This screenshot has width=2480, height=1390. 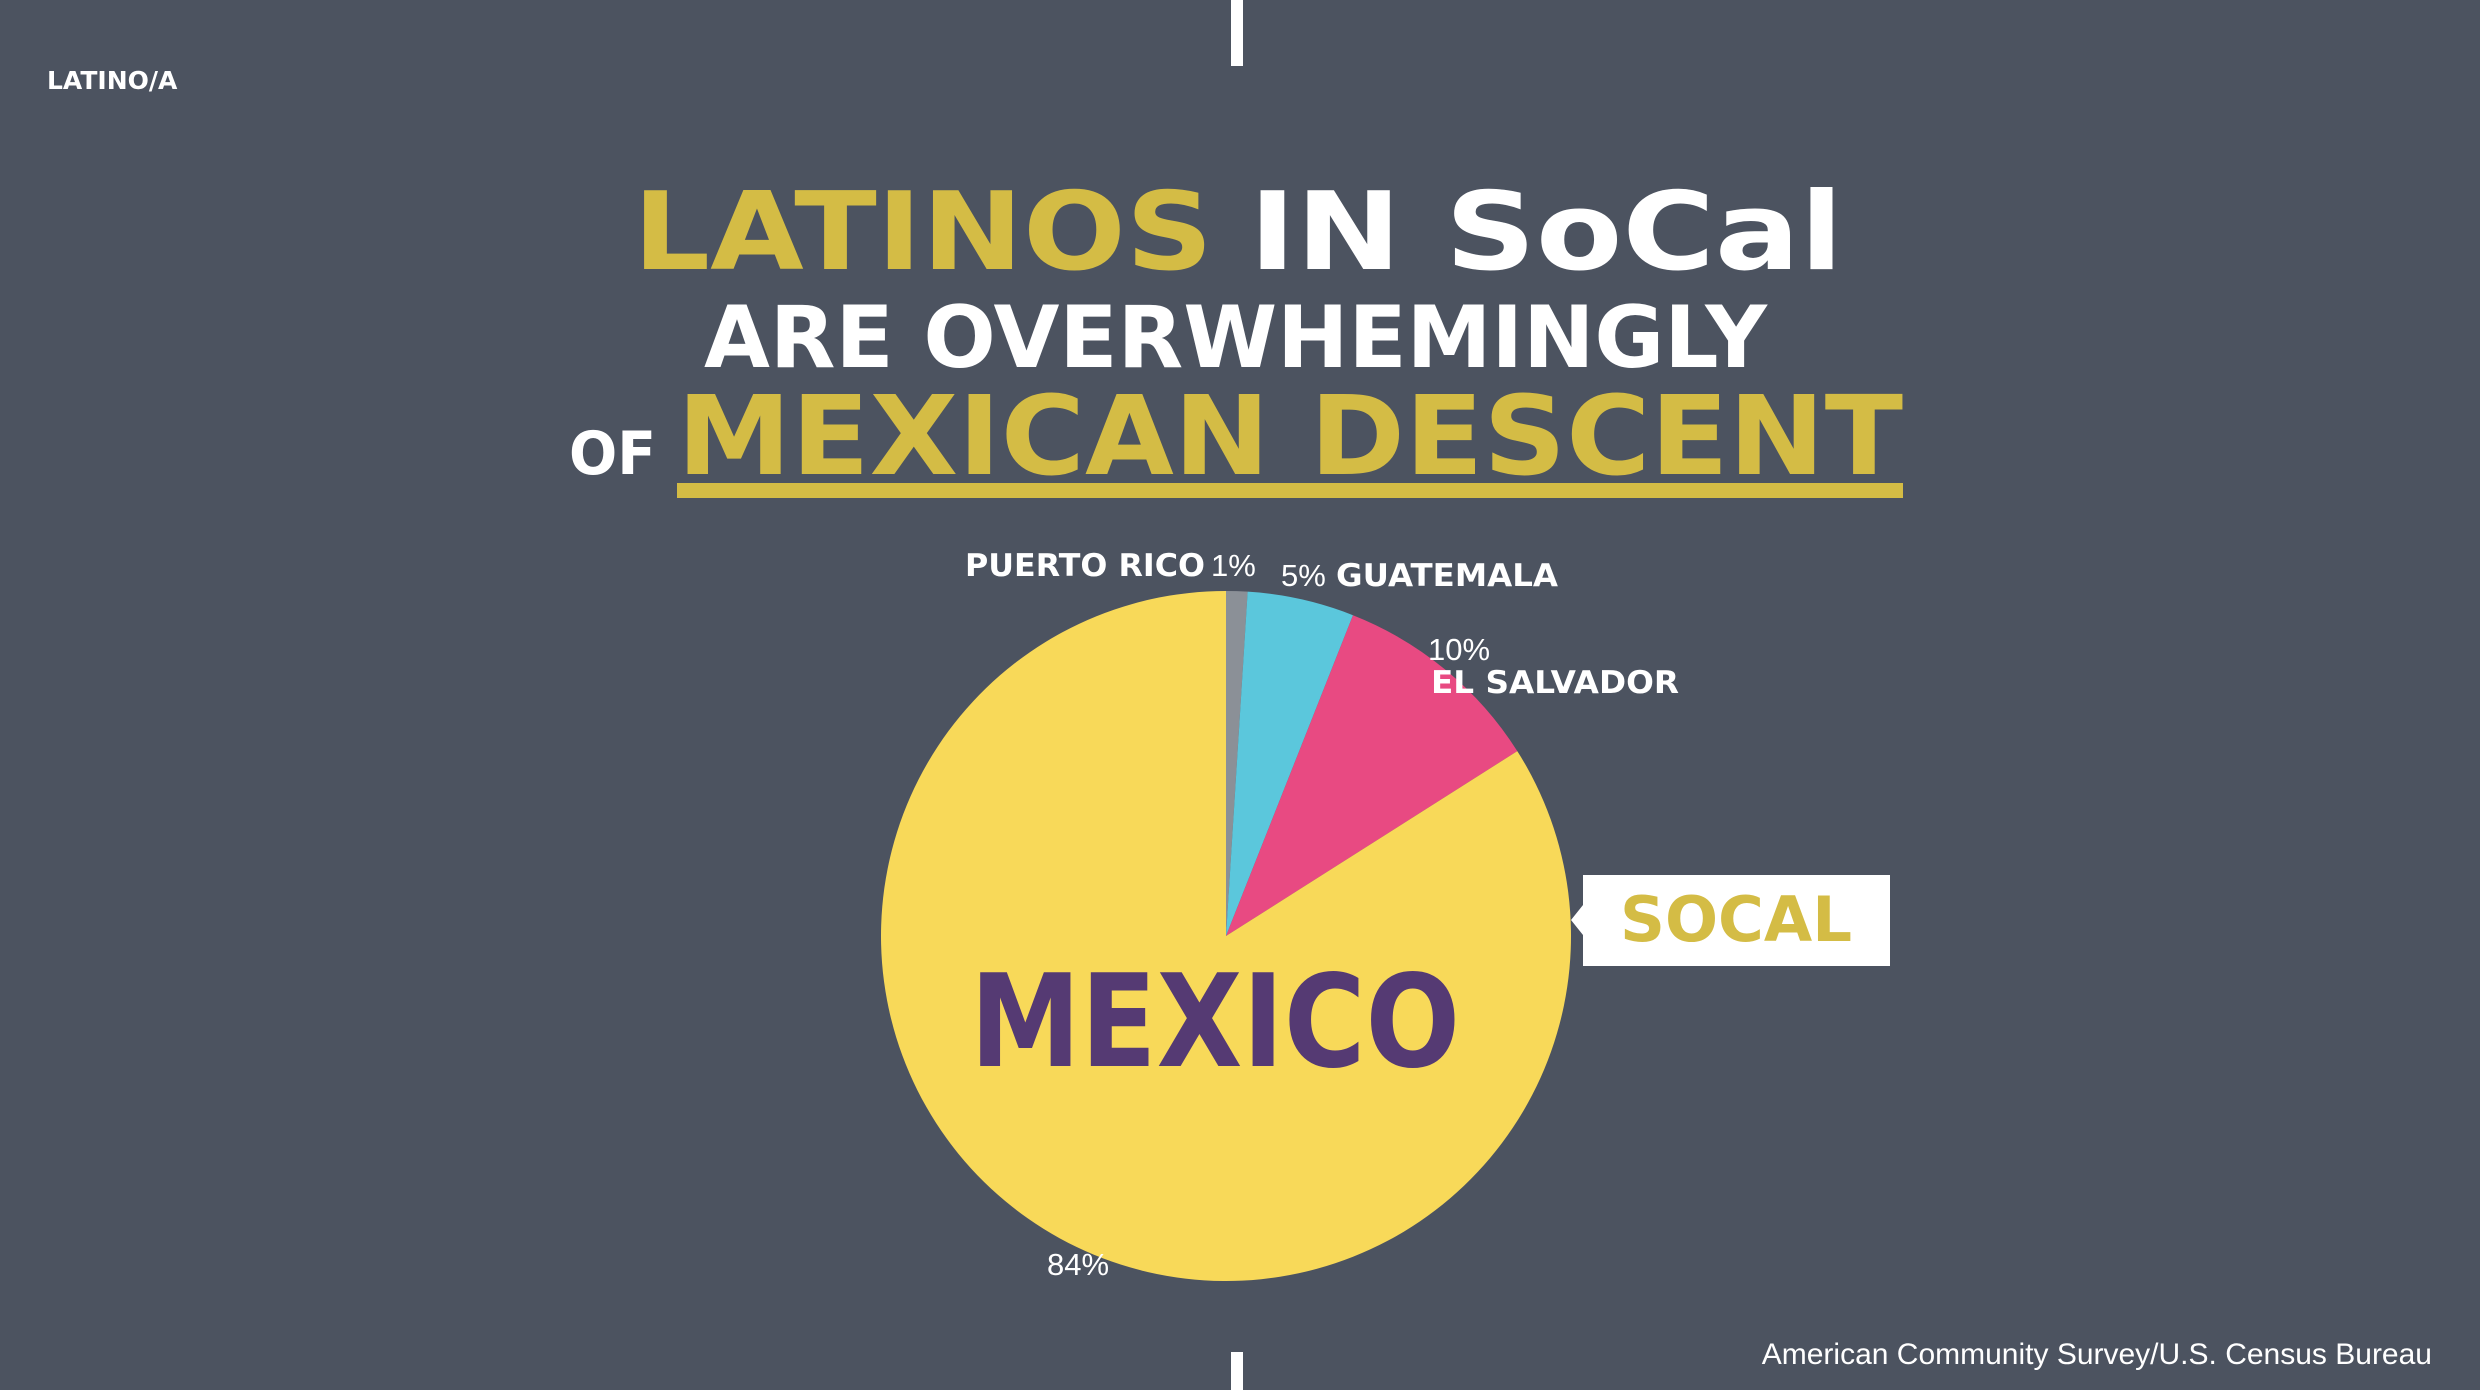 I want to click on title-underline, so click(x=1290, y=490).